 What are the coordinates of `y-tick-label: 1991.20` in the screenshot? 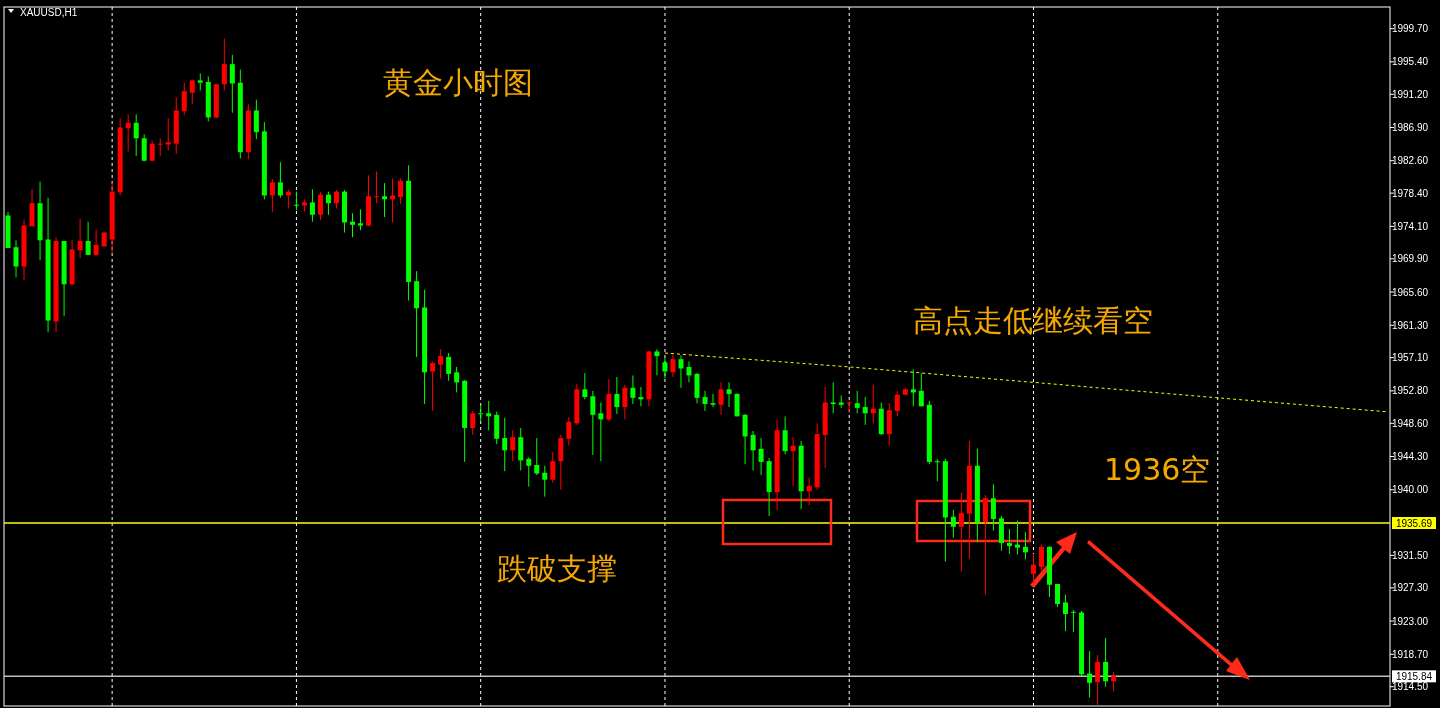 It's located at (1410, 94).